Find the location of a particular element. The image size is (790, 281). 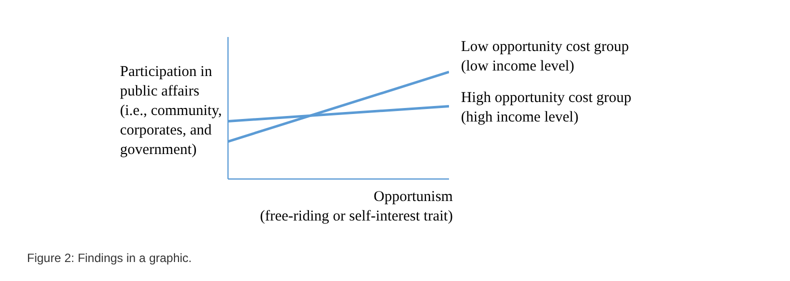

x-axis-title: Opportunism (free-riding or self-interest trait) is located at coordinates (357, 206).